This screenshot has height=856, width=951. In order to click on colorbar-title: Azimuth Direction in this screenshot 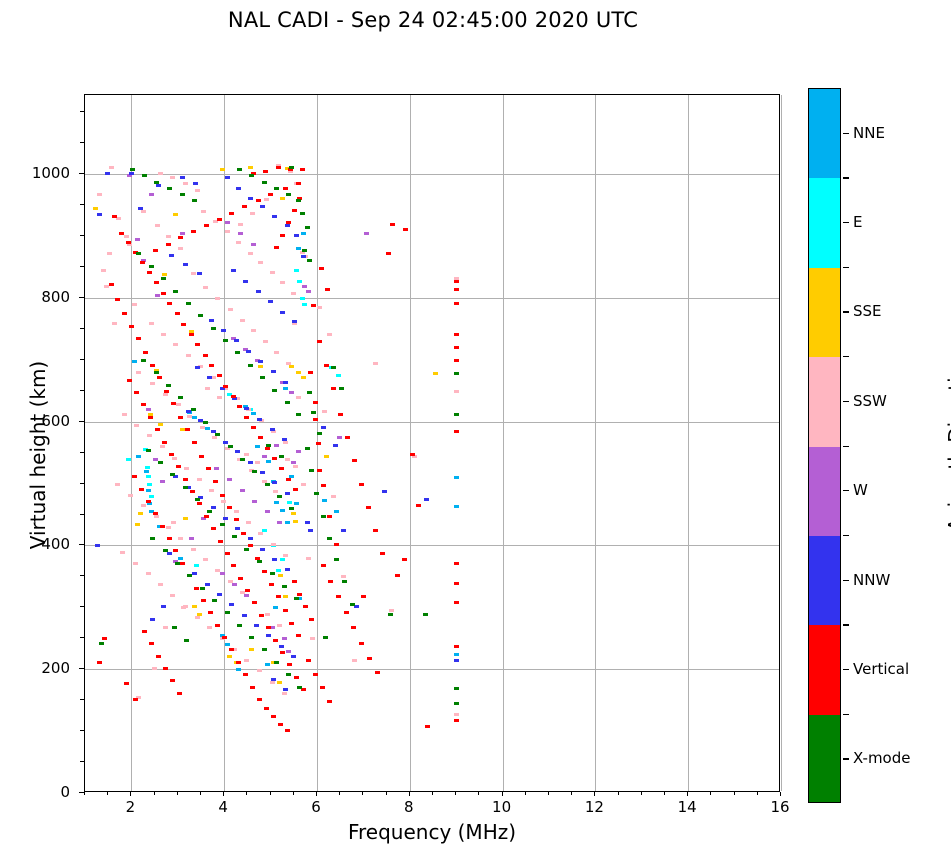, I will do `click(947, 442)`.